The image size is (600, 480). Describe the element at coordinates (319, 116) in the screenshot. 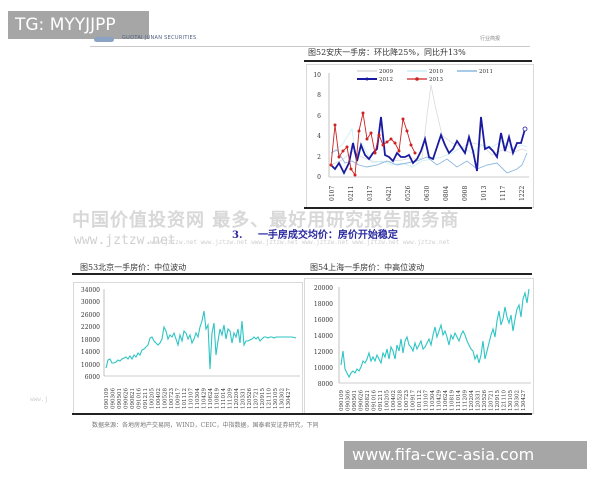

I see `svg-text: 6` at that location.